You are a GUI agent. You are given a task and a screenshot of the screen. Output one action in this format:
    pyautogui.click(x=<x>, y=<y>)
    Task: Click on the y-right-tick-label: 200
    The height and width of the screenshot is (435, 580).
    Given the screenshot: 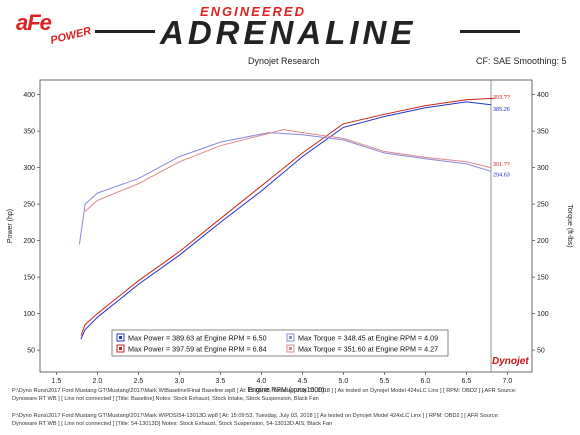 What is the action you would take?
    pyautogui.click(x=543, y=241)
    